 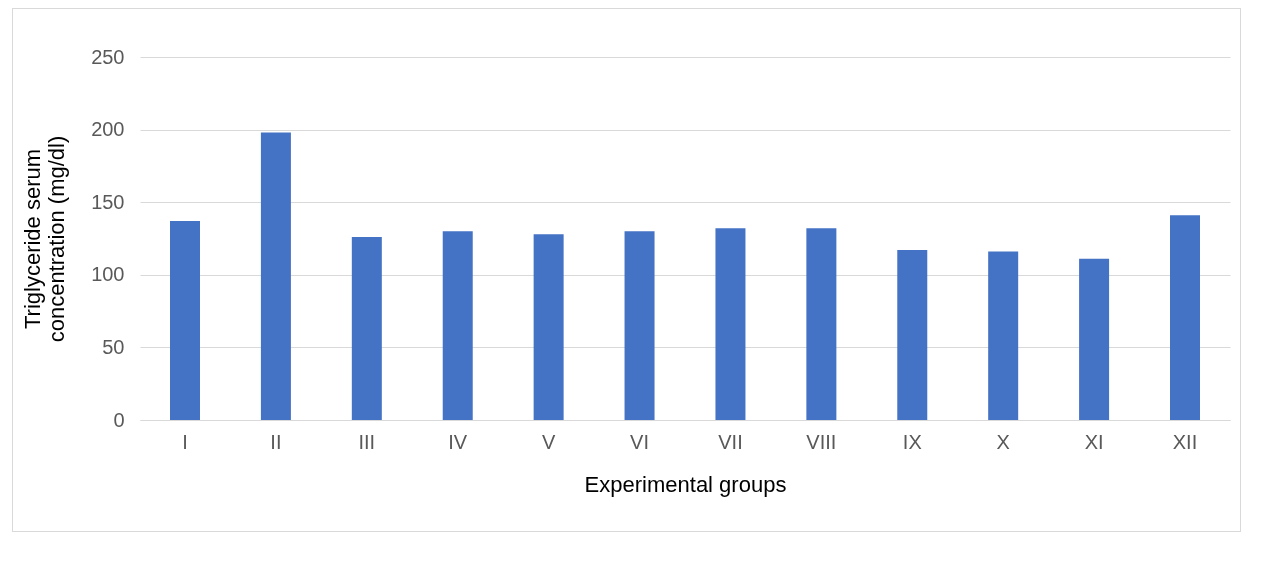 I want to click on x-tick-label: VIII, so click(x=821, y=441).